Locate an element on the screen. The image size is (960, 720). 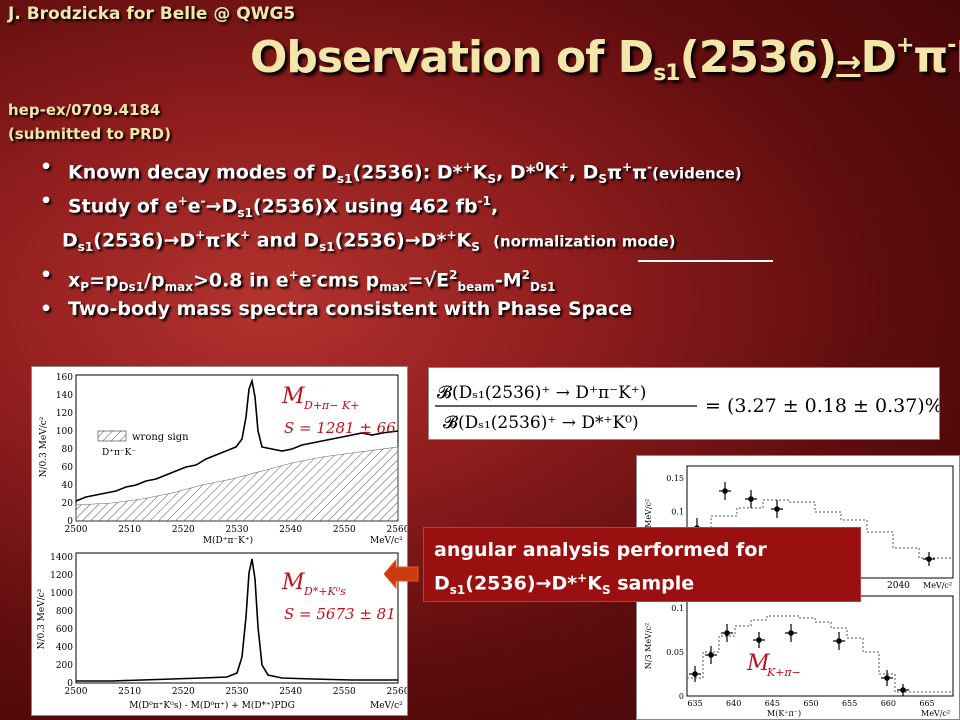
top-x-ticks: 2500 2510 2520 2530 2540 2550 2560 is located at coordinates (237, 530).